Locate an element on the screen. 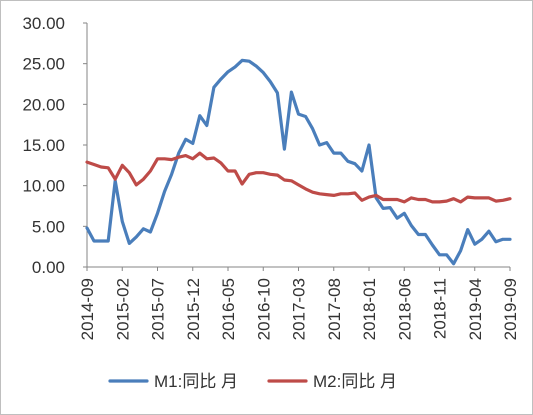  x-tick-label: 2018-11 is located at coordinates (440, 308).